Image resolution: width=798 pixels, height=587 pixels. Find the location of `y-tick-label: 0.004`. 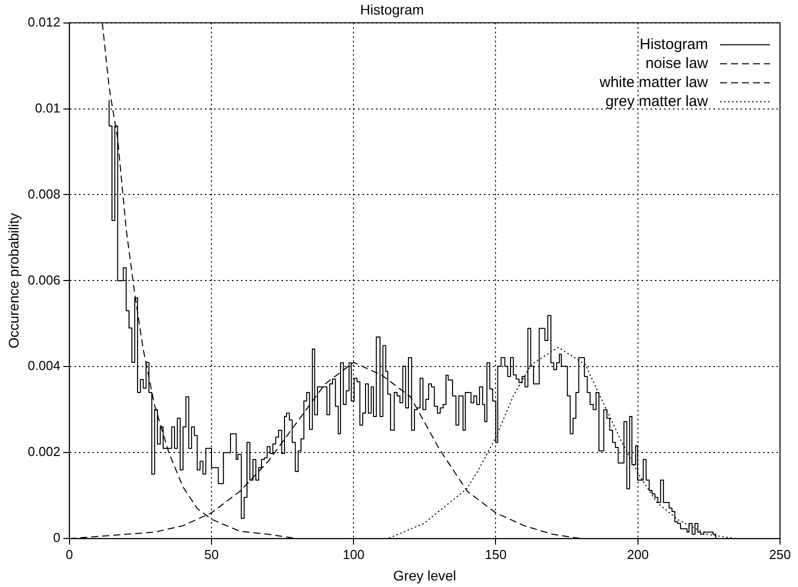

y-tick-label: 0.004 is located at coordinates (44, 366).